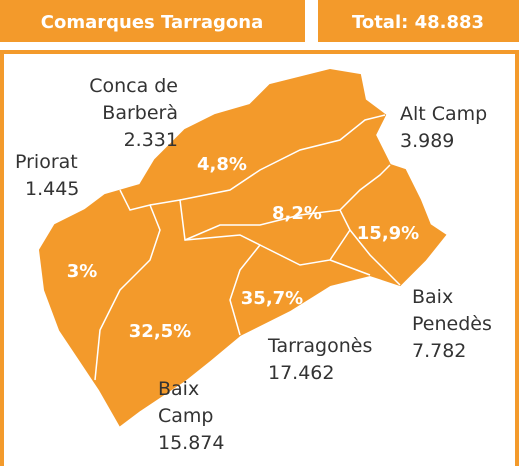  What do you see at coordinates (443, 114) in the screenshot?
I see `region-name: Alt Camp` at bounding box center [443, 114].